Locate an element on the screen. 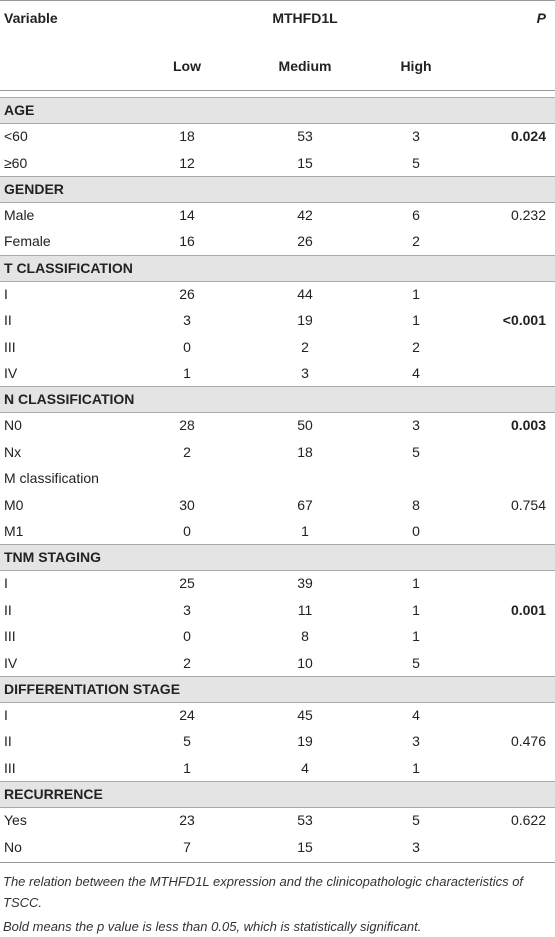  cell-value: 39 is located at coordinates (305, 583).